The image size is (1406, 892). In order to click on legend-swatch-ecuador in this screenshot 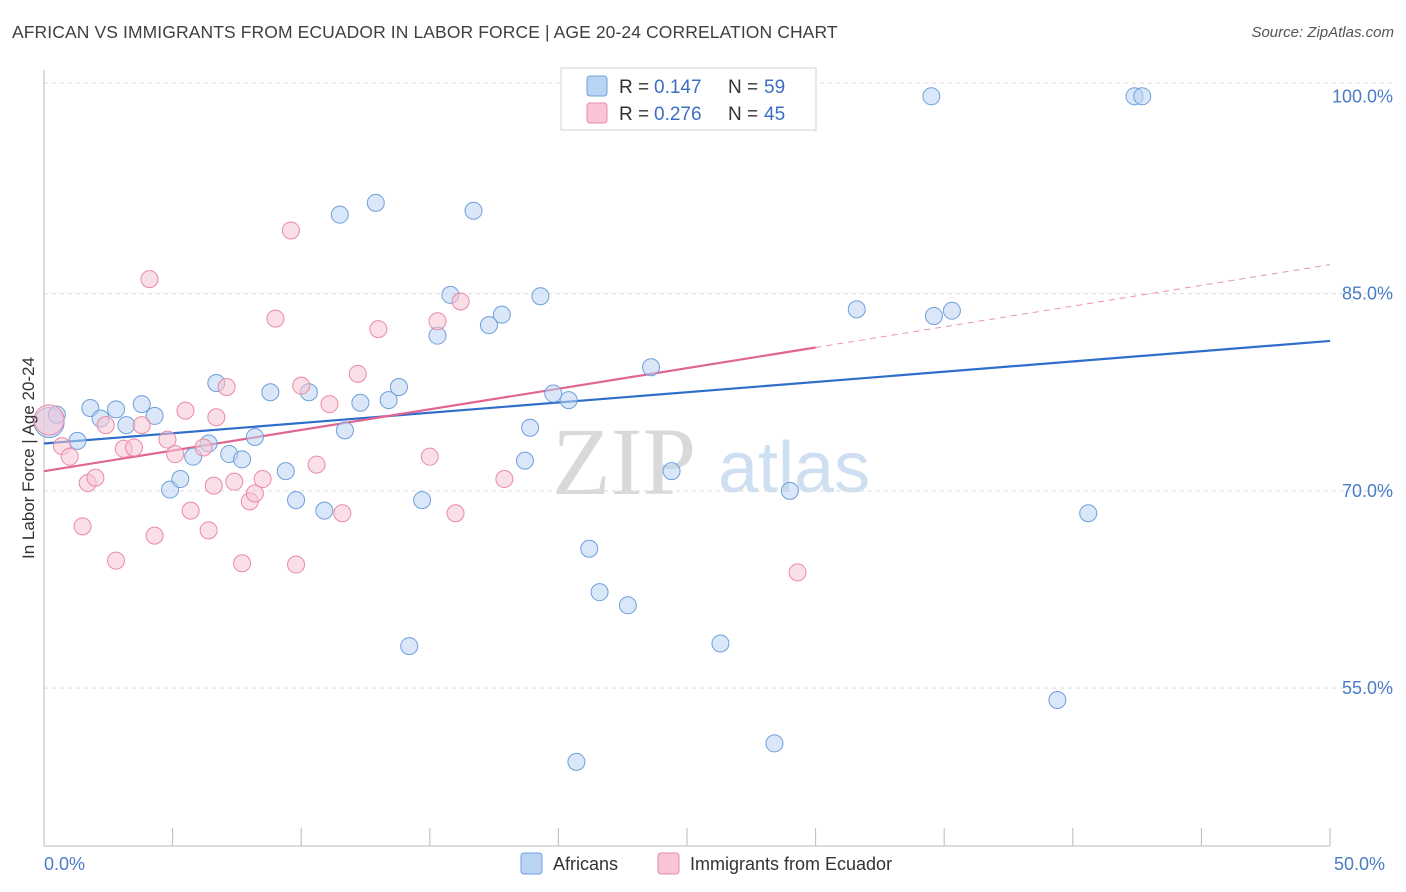, I will do `click(597, 113)`.